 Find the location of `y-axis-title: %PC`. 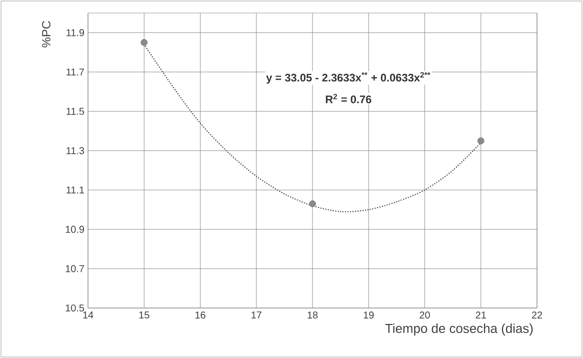

y-axis-title: %PC is located at coordinates (46, 34).